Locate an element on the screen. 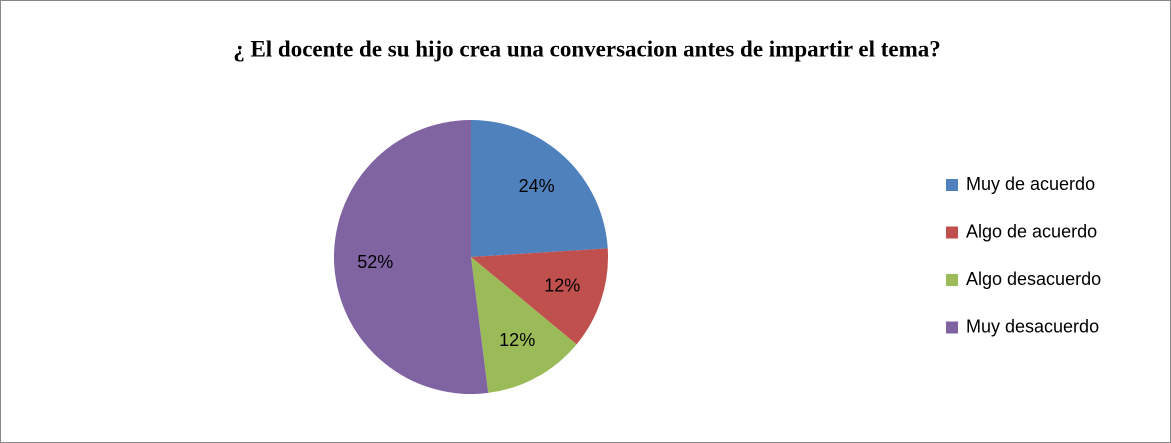  data-label: 24% is located at coordinates (537, 186).